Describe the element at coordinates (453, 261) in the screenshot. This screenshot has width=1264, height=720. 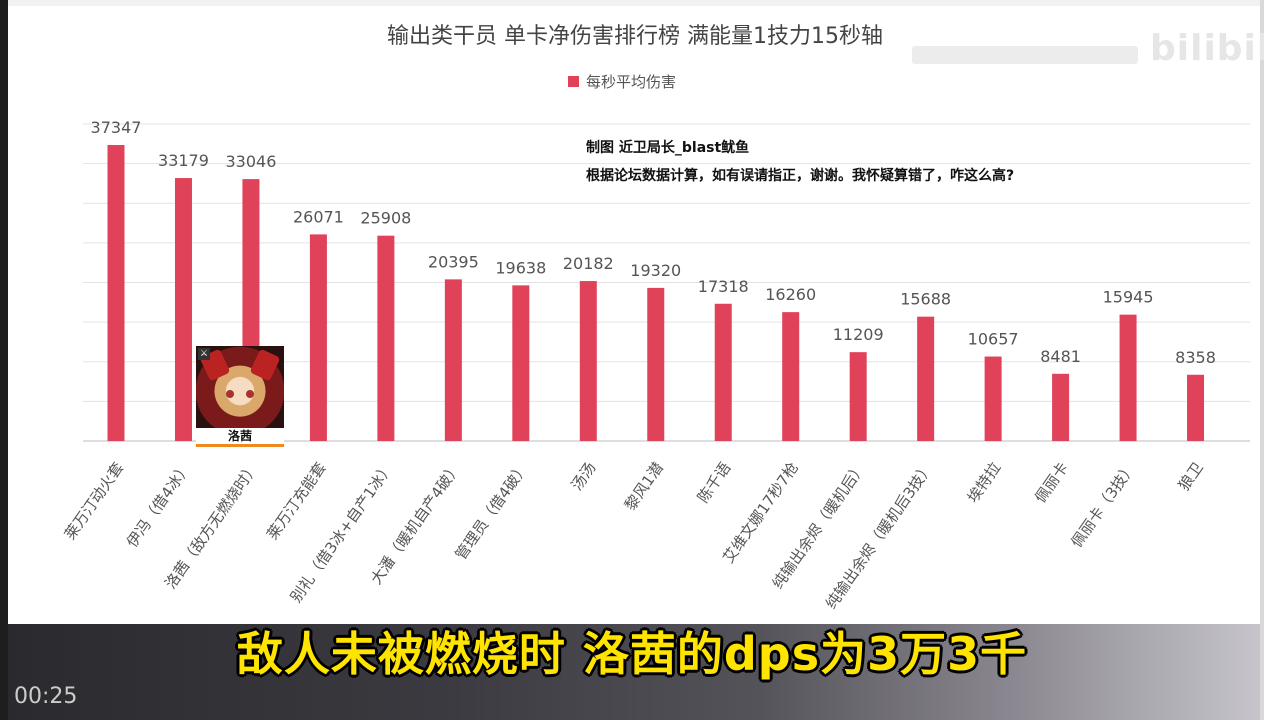
I see `data-label: 20395` at that location.